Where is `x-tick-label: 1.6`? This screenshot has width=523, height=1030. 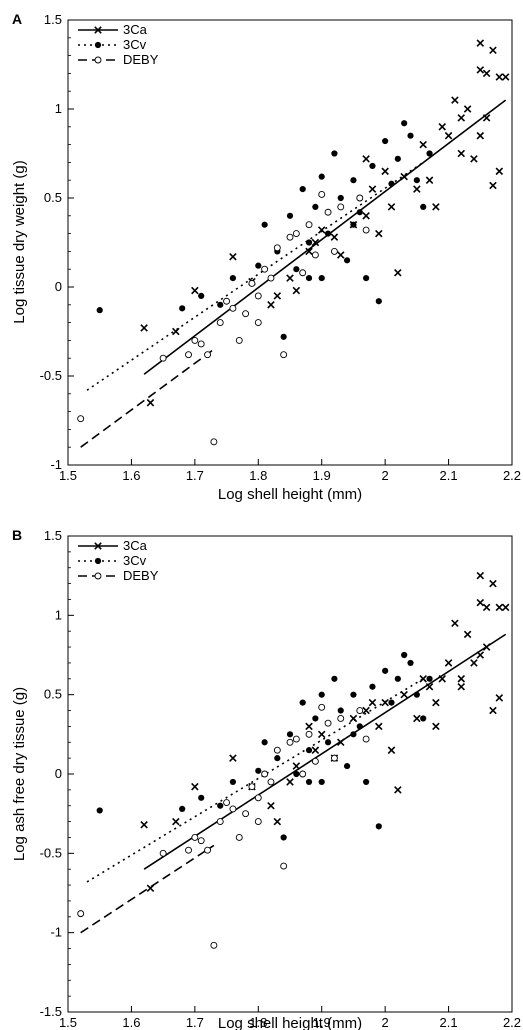 x-tick-label: 1.6 is located at coordinates (131, 1022).